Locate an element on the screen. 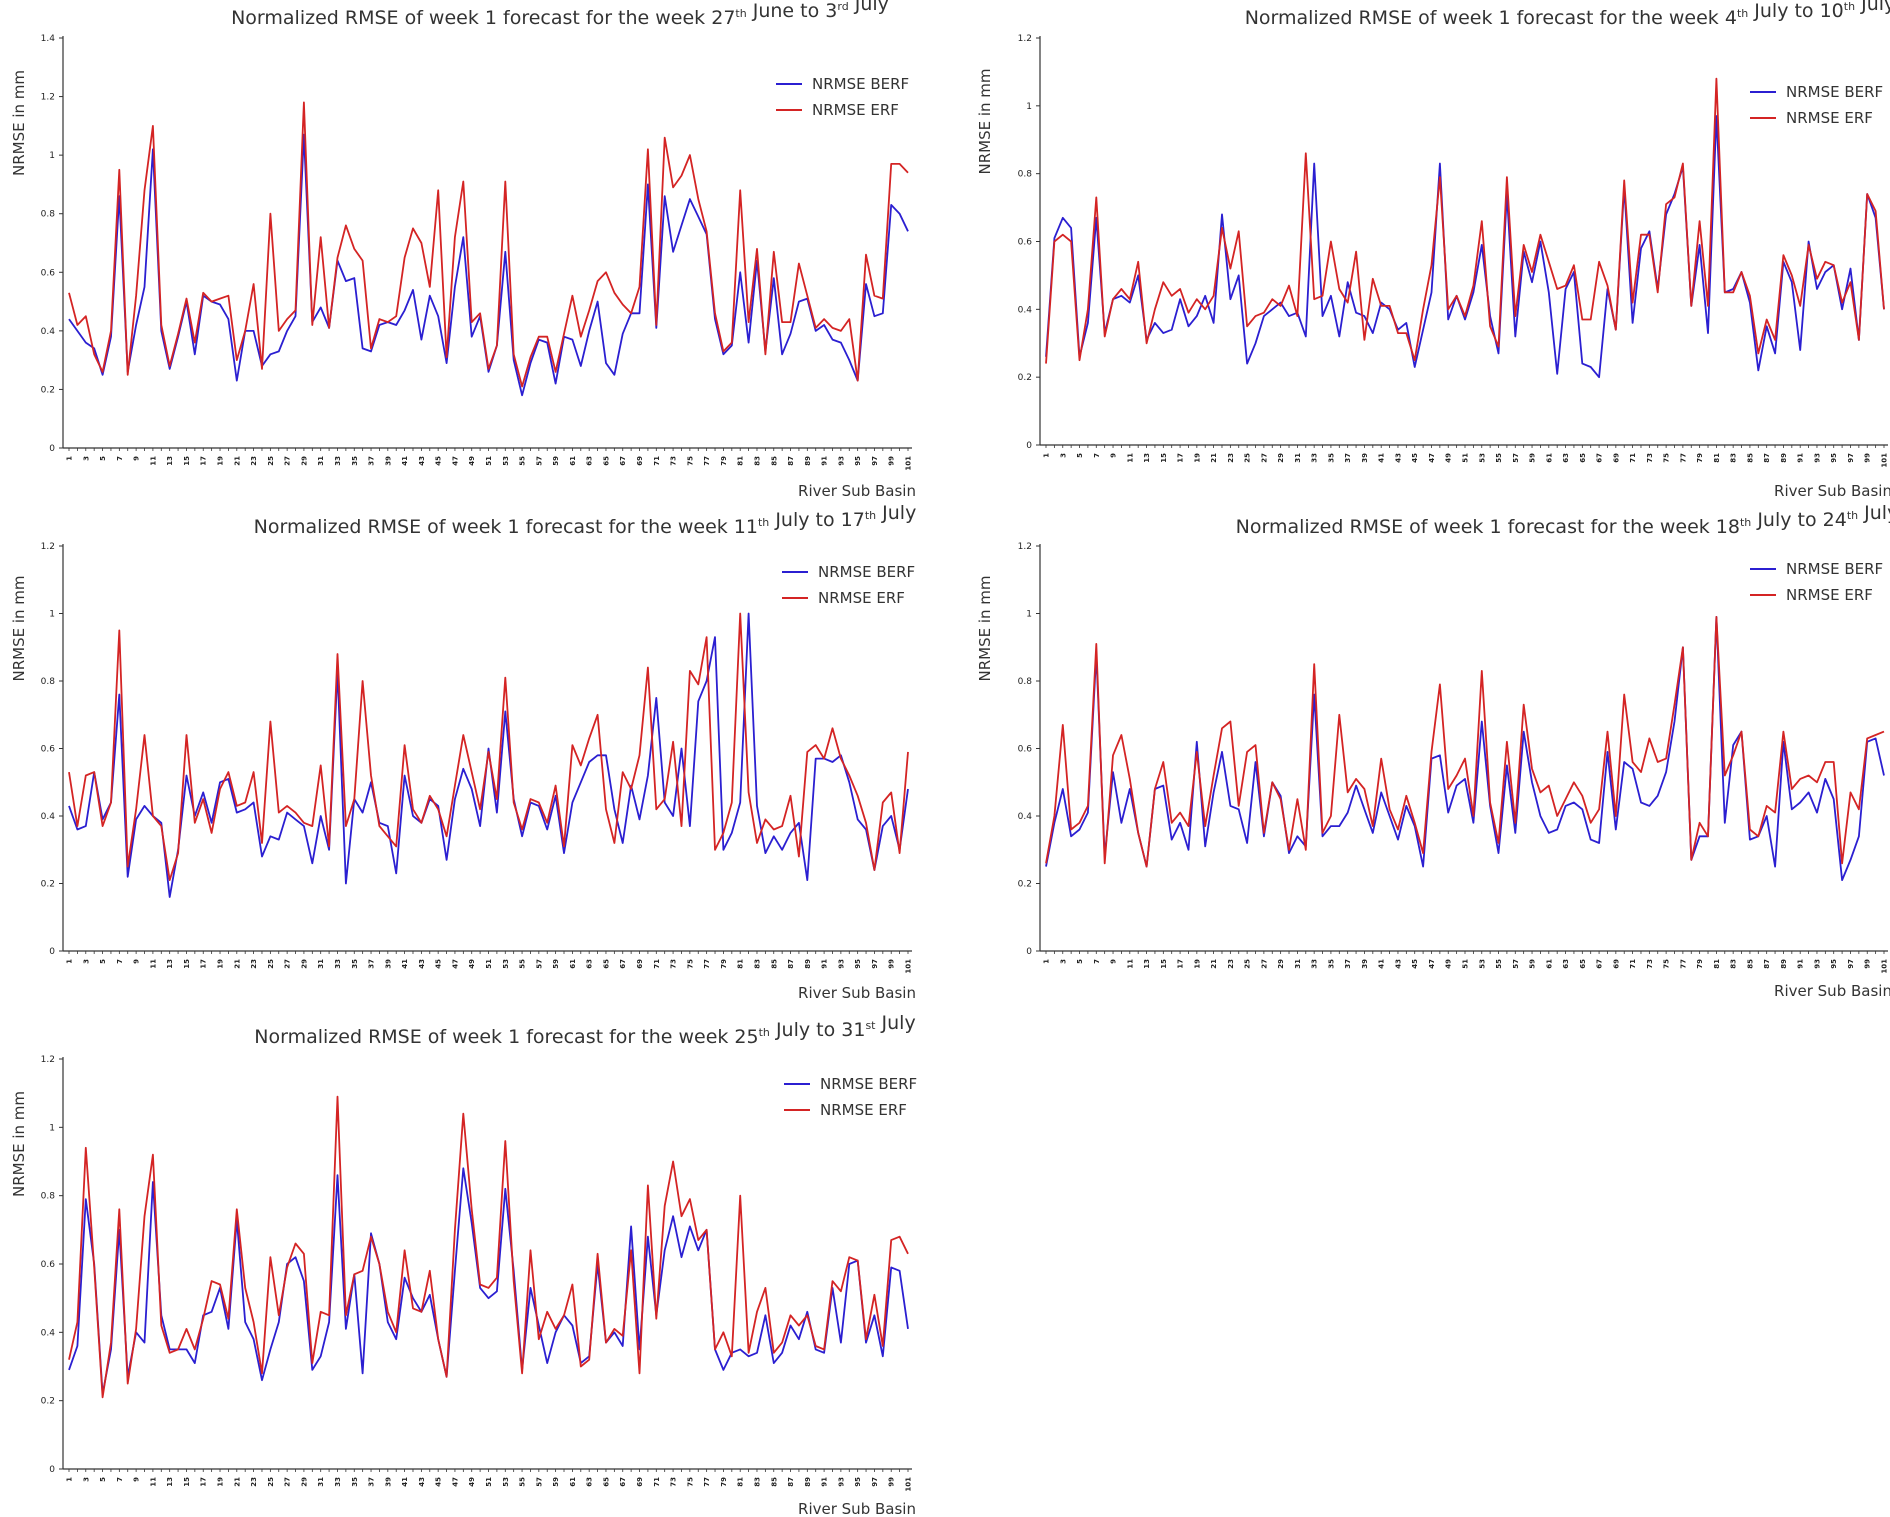  x-tick-label: 23 is located at coordinates (1231, 964).